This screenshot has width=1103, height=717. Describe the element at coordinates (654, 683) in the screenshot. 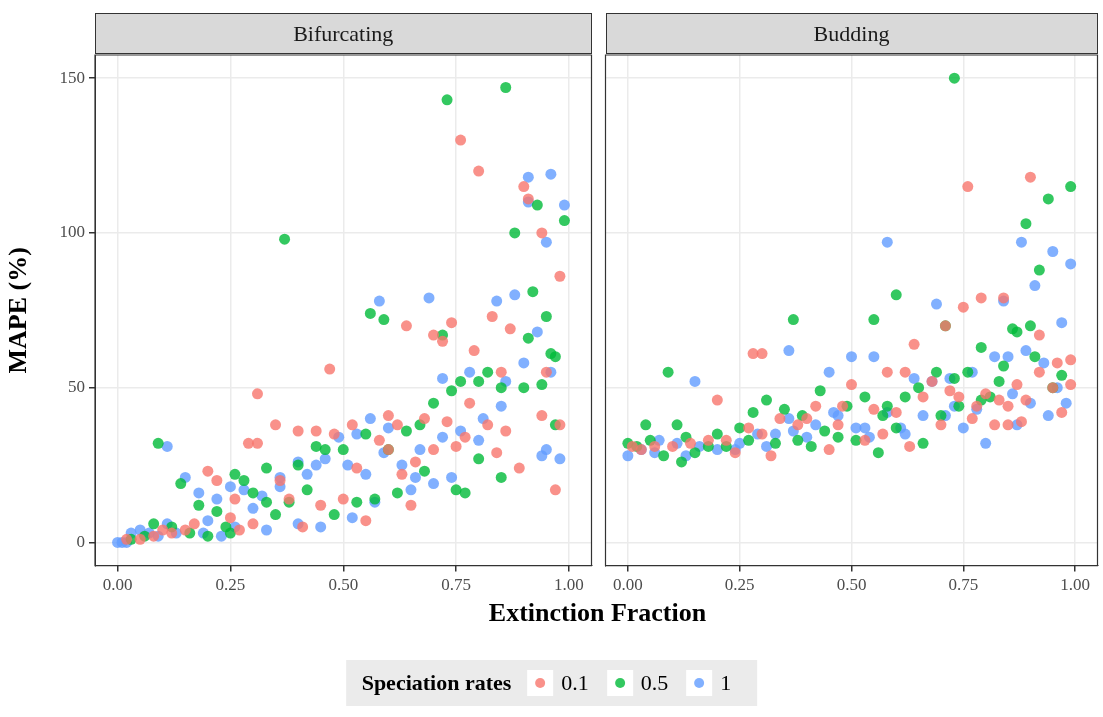

I see `legend-label: 0.5` at that location.